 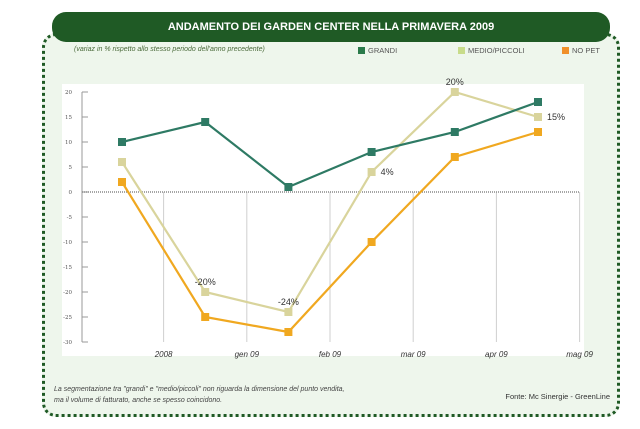 I want to click on legend-label: GRANDI, so click(x=383, y=50).